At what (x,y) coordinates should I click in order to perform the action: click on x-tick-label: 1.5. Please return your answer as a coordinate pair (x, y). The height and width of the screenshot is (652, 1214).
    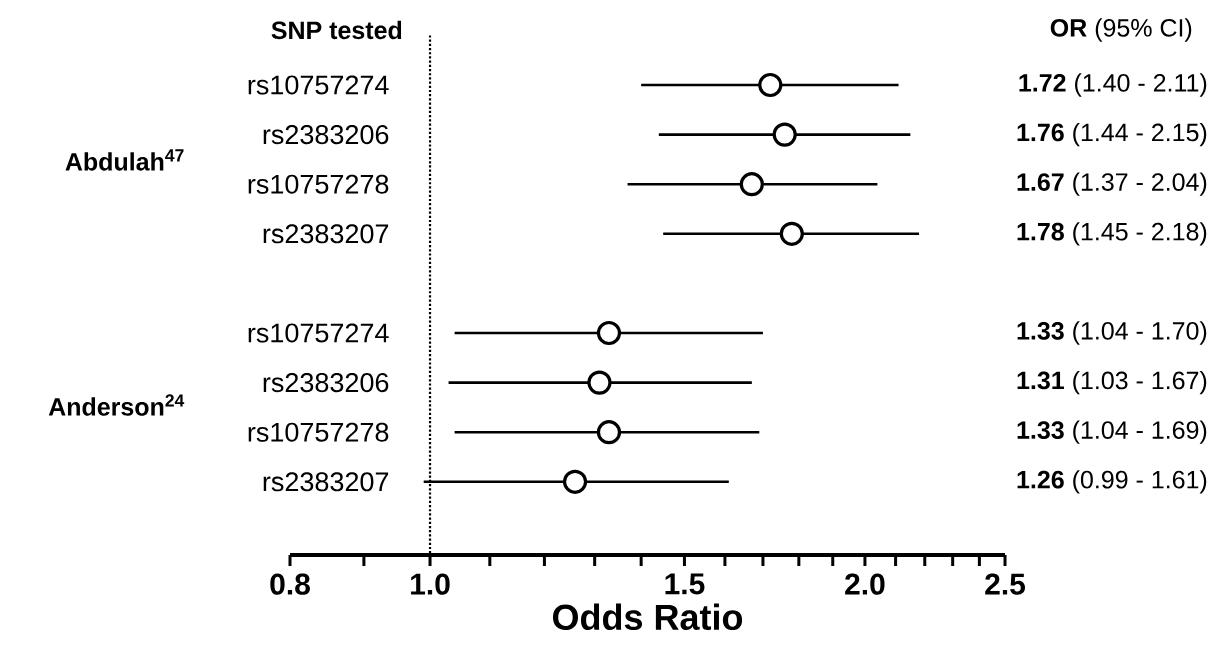
    Looking at the image, I should click on (685, 584).